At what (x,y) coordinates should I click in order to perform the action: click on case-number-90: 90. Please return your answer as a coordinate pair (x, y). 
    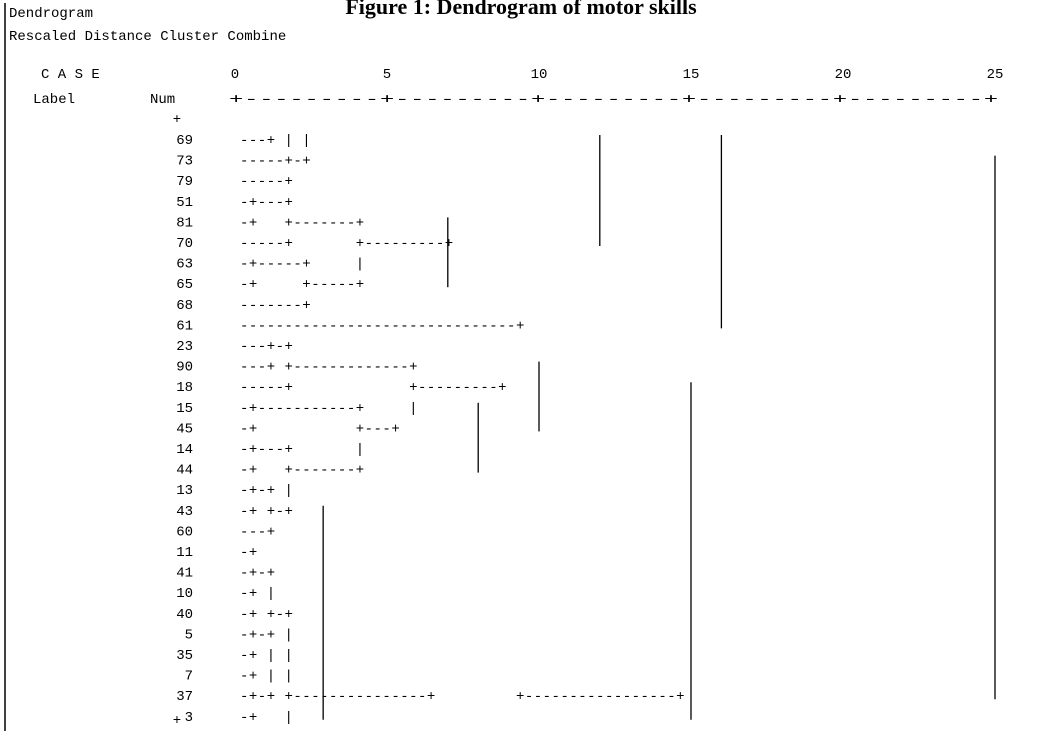
    Looking at the image, I should click on (184, 368).